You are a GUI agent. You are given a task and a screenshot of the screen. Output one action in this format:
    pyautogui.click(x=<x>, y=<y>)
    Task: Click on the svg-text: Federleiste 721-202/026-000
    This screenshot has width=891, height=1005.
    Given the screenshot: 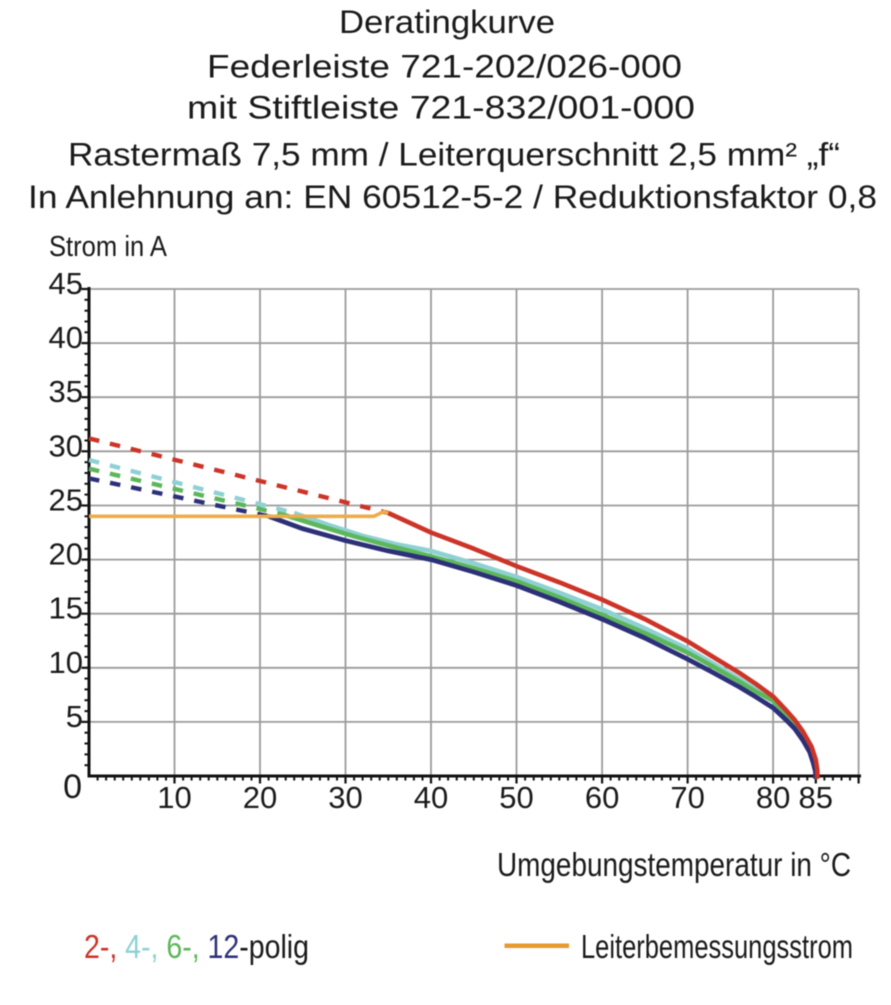 What is the action you would take?
    pyautogui.click(x=444, y=67)
    